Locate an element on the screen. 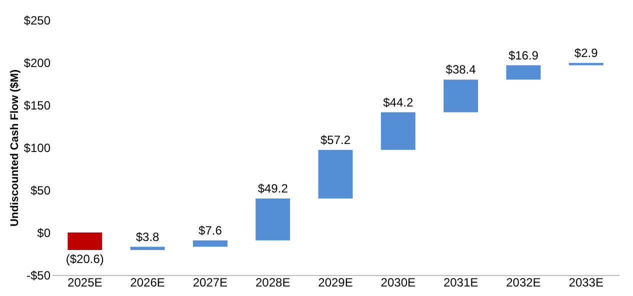 The width and height of the screenshot is (633, 296). y-tick-label: $50 is located at coordinates (40, 191).